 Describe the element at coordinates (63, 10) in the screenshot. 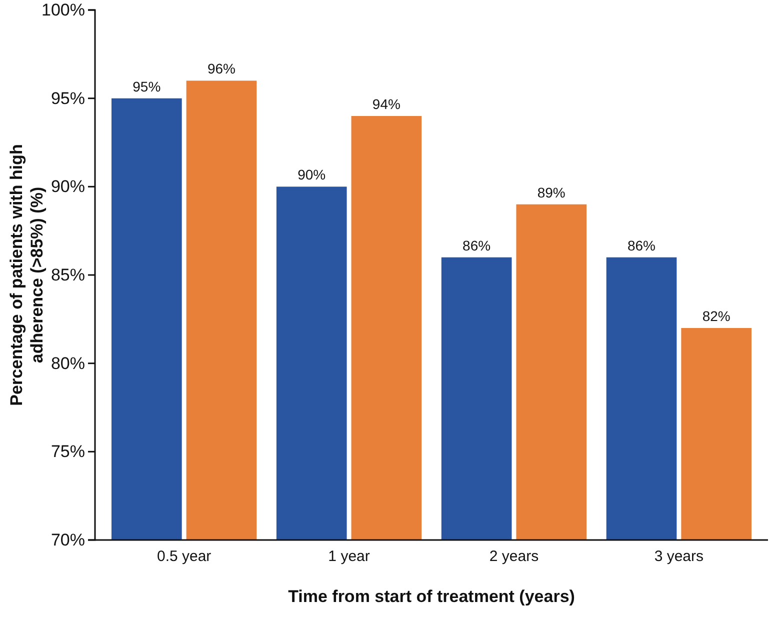

I see `y-tick-label: 100%` at that location.